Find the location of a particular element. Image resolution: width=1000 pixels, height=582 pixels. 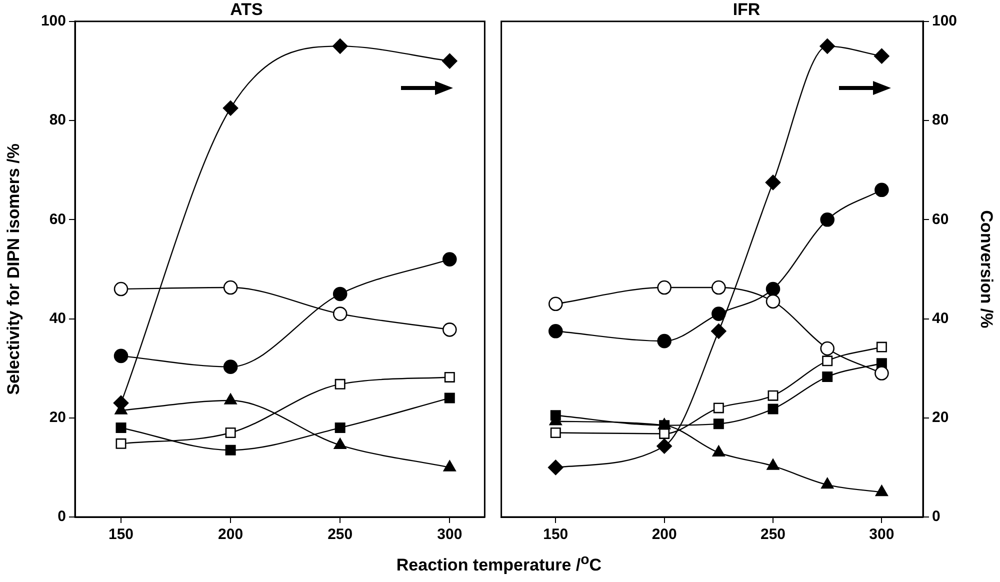

chart-title: IFR is located at coordinates (746, 9).